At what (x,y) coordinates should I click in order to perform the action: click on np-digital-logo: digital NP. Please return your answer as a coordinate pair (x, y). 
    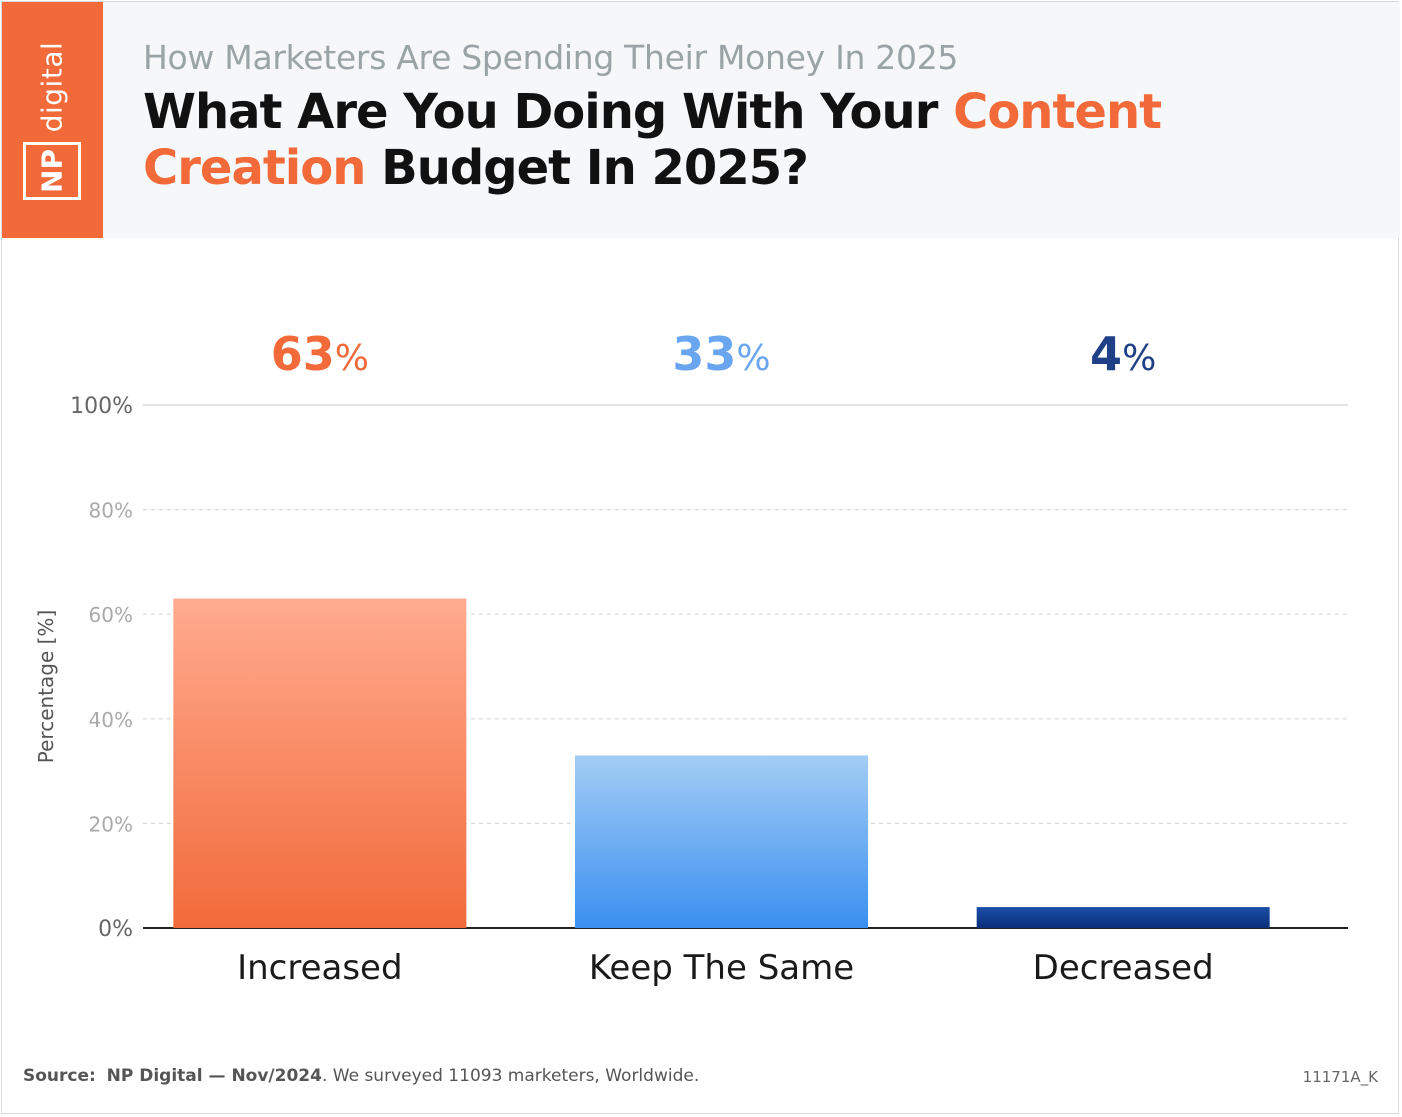
    Looking at the image, I should click on (52, 120).